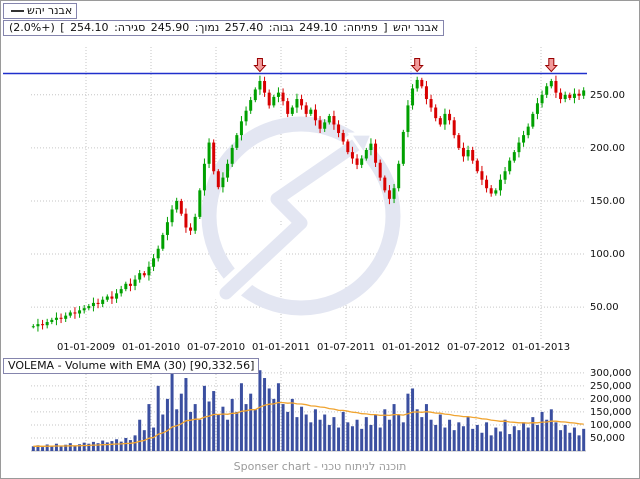 This screenshot has height=479, width=640. Describe the element at coordinates (607, 254) in the screenshot. I see `price-axis-tick-label: 100.00` at that location.